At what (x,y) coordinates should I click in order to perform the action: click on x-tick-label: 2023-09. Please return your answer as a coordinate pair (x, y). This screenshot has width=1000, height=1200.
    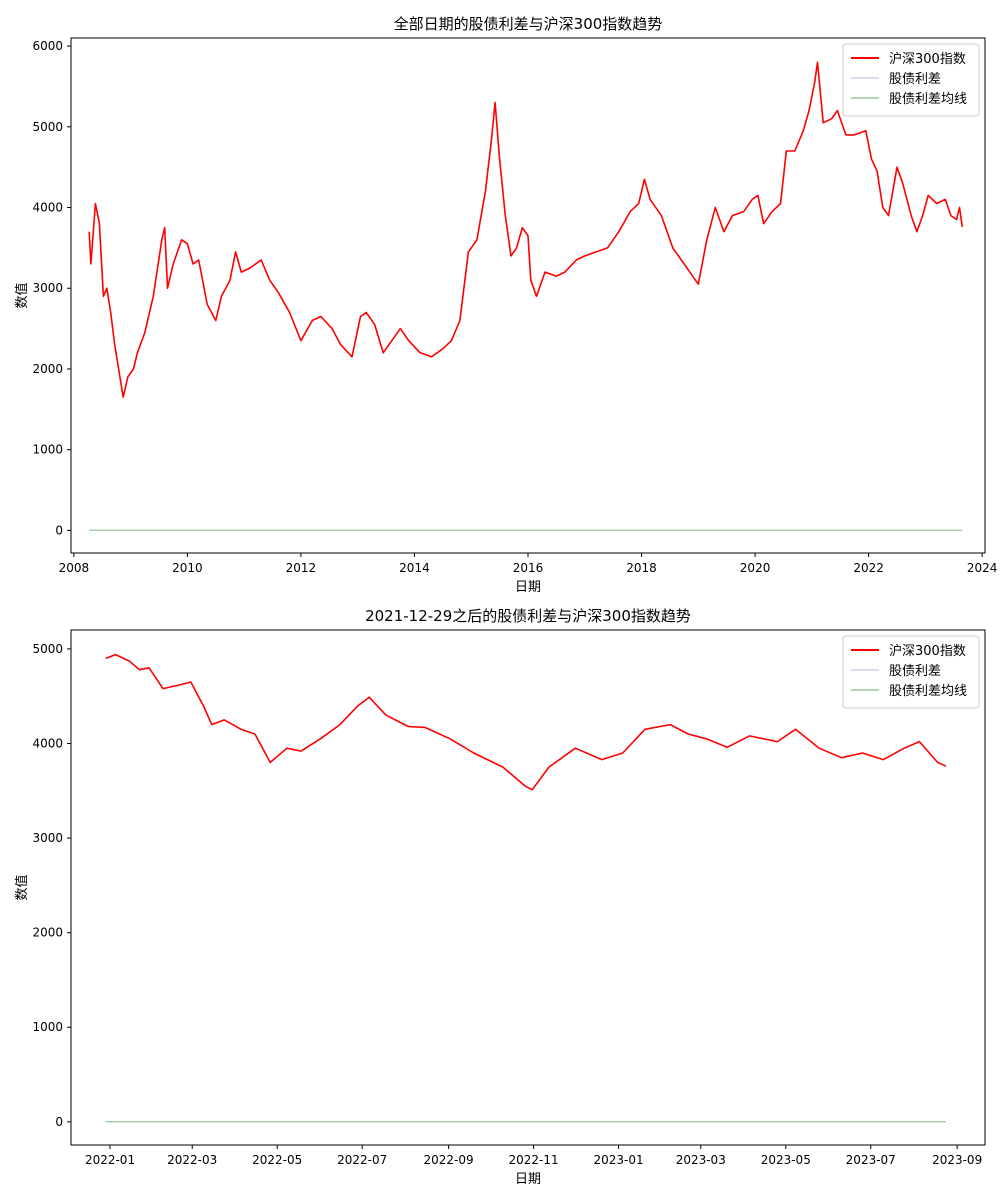
    Looking at the image, I should click on (957, 1160).